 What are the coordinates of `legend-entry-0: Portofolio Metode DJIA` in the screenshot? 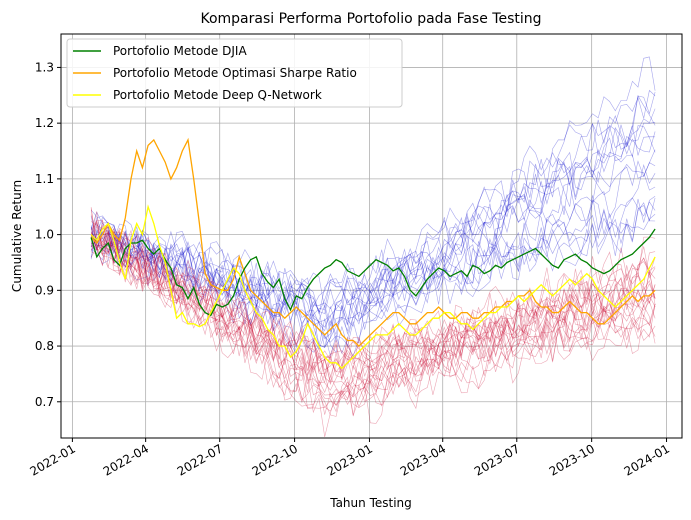 It's located at (180, 51).